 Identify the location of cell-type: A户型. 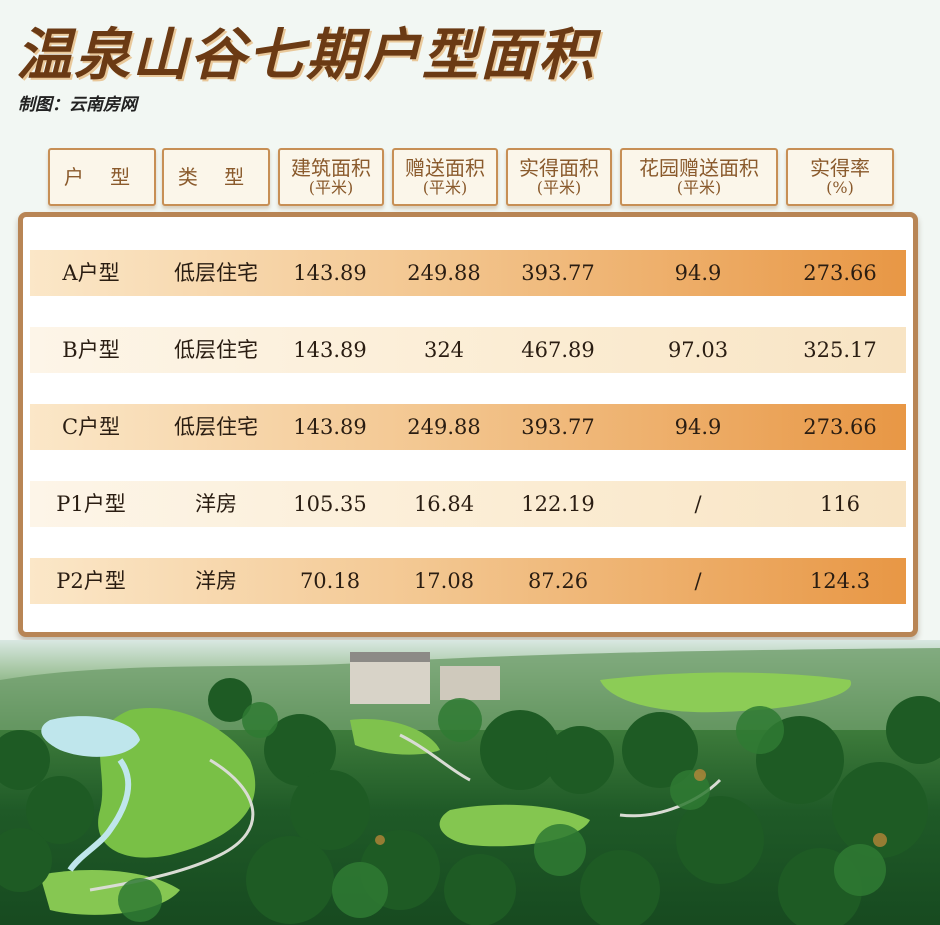
(91, 273).